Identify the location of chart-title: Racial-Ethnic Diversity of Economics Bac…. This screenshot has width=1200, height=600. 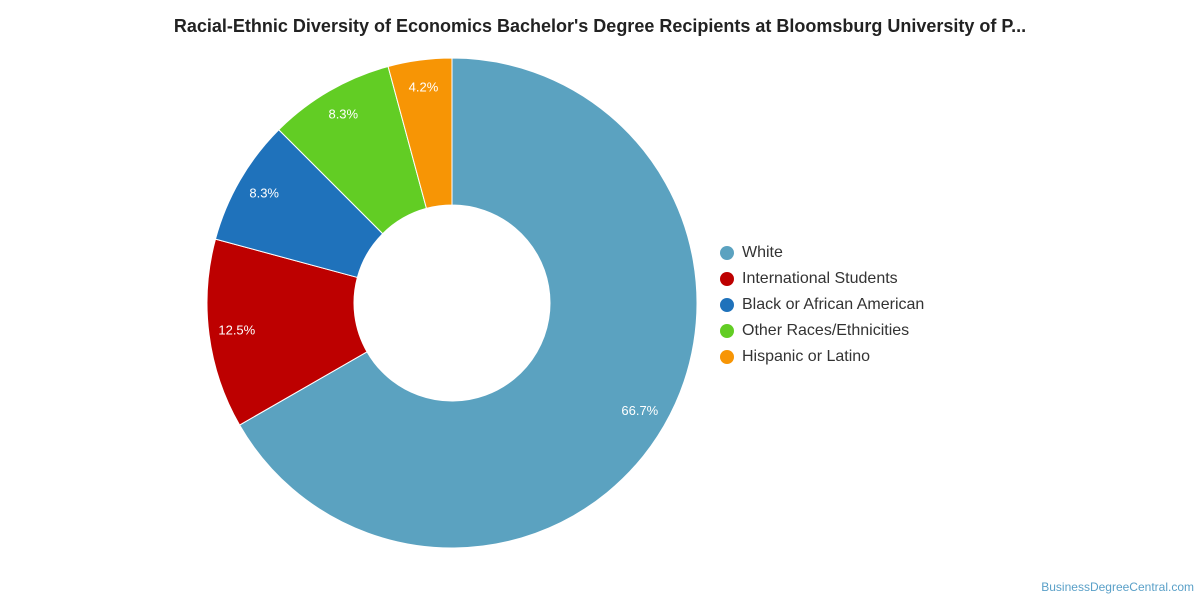
(600, 26).